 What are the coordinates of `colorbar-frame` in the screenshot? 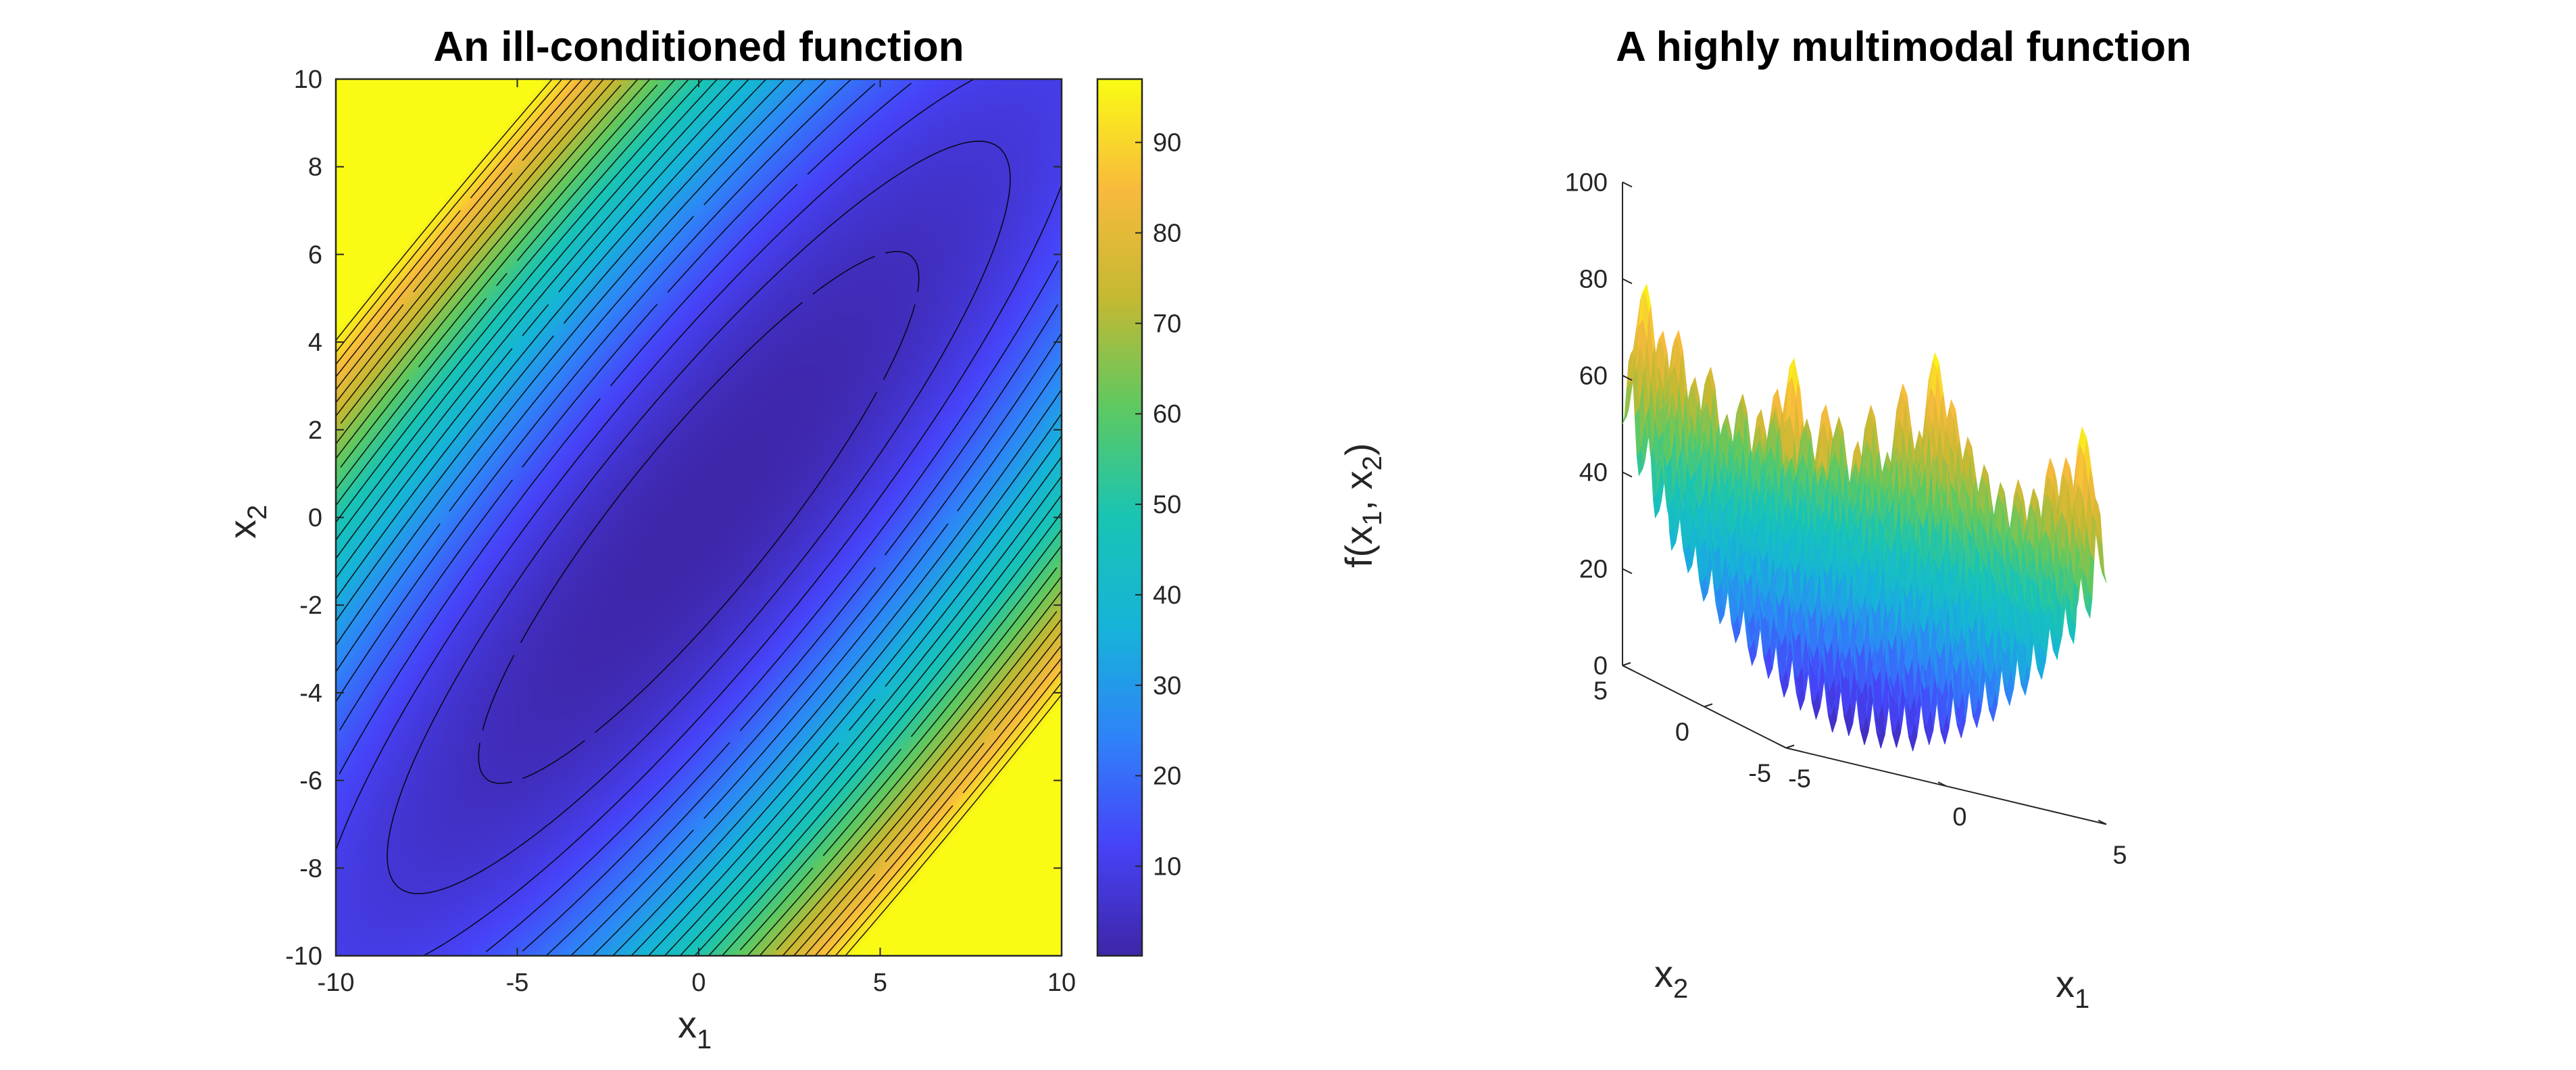 It's located at (1120, 517).